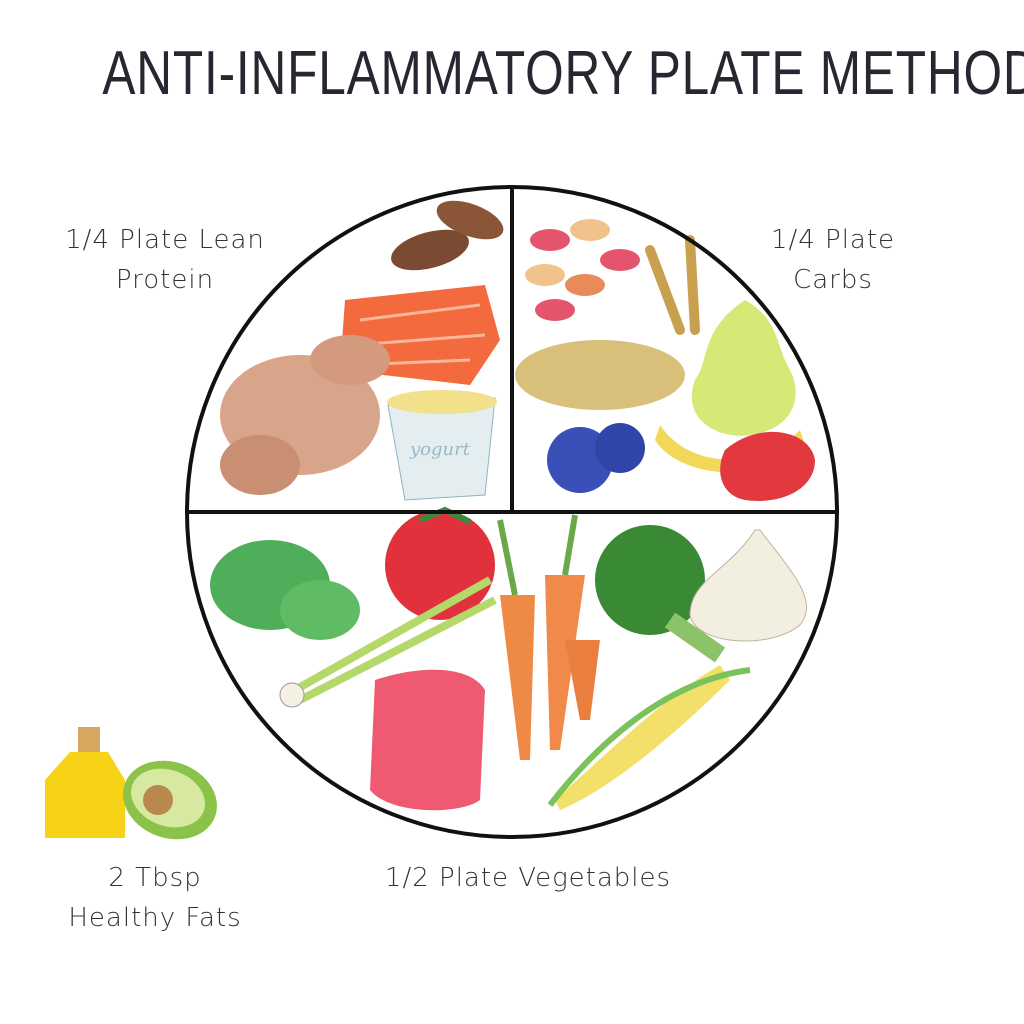 This screenshot has width=1024, height=1024. Describe the element at coordinates (165, 280) in the screenshot. I see `protein-label-line2: Protein` at that location.